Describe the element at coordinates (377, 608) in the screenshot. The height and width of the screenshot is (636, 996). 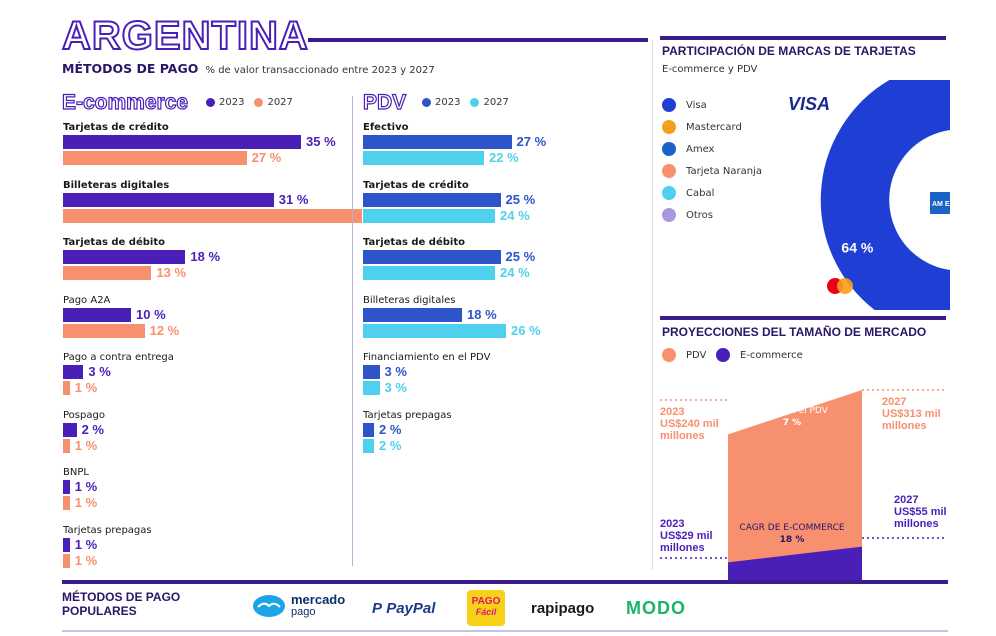
I see `paypal-p-icon: P` at that location.